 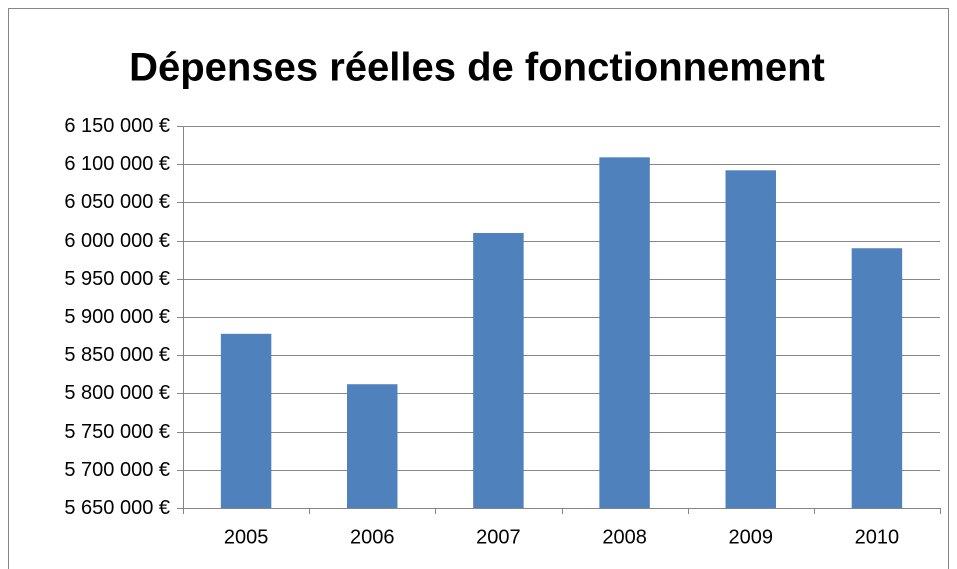 I want to click on y-tick-label: 5 700 000 €, so click(x=117, y=470).